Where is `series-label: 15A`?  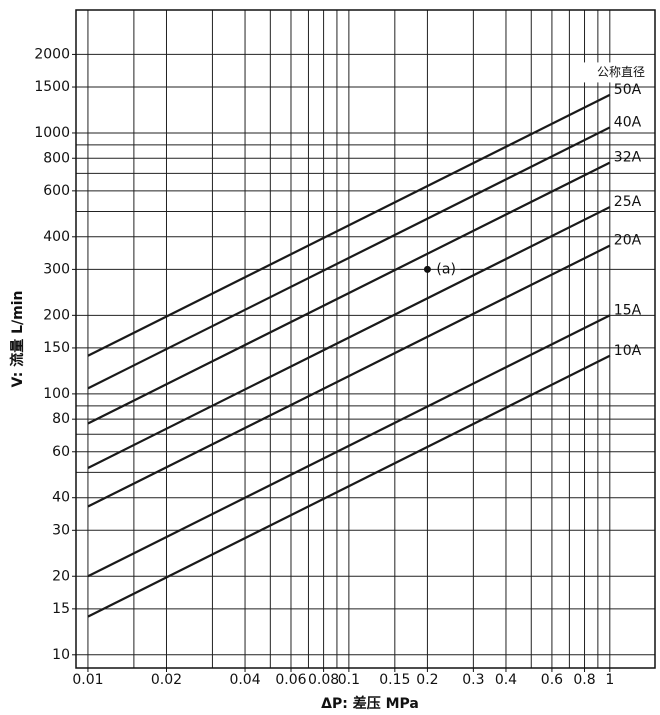 series-label: 15A is located at coordinates (628, 310).